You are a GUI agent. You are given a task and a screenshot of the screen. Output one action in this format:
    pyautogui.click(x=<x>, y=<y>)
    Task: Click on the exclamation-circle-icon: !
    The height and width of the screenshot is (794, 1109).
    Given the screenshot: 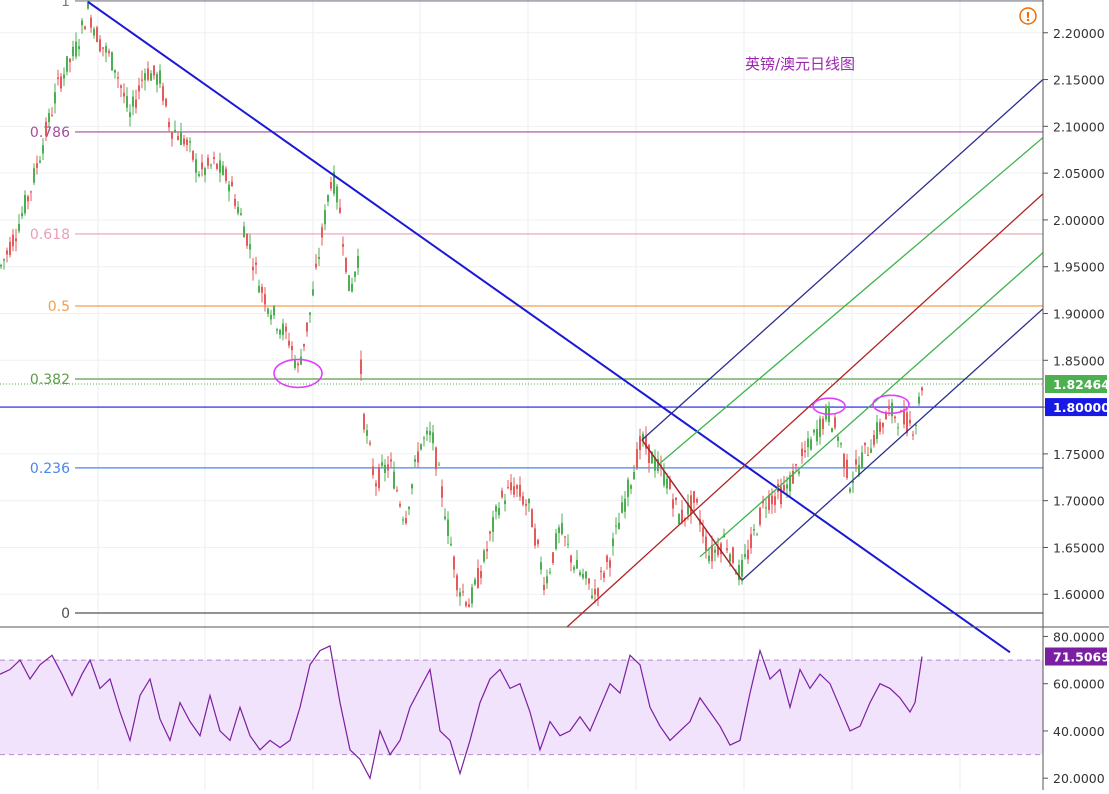 What is the action you would take?
    pyautogui.click(x=1028, y=16)
    